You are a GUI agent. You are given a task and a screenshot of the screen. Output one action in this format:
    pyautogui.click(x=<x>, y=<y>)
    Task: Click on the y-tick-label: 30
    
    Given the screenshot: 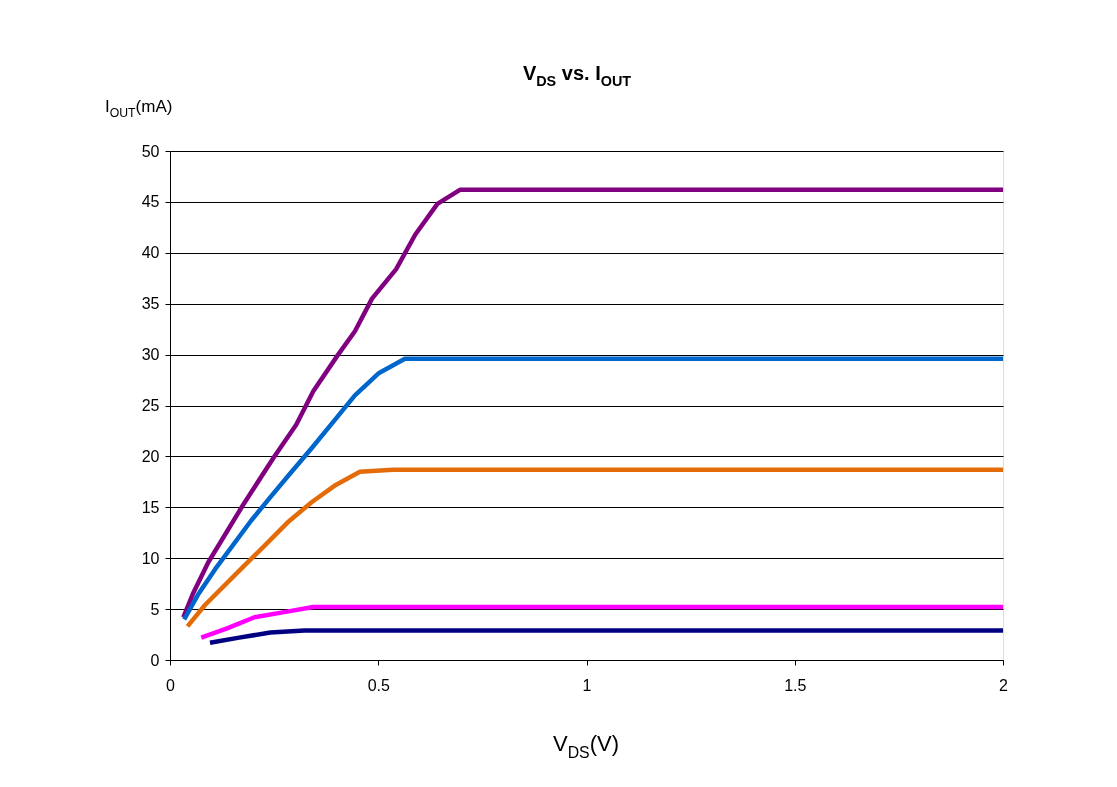 What is the action you would take?
    pyautogui.click(x=150, y=355)
    